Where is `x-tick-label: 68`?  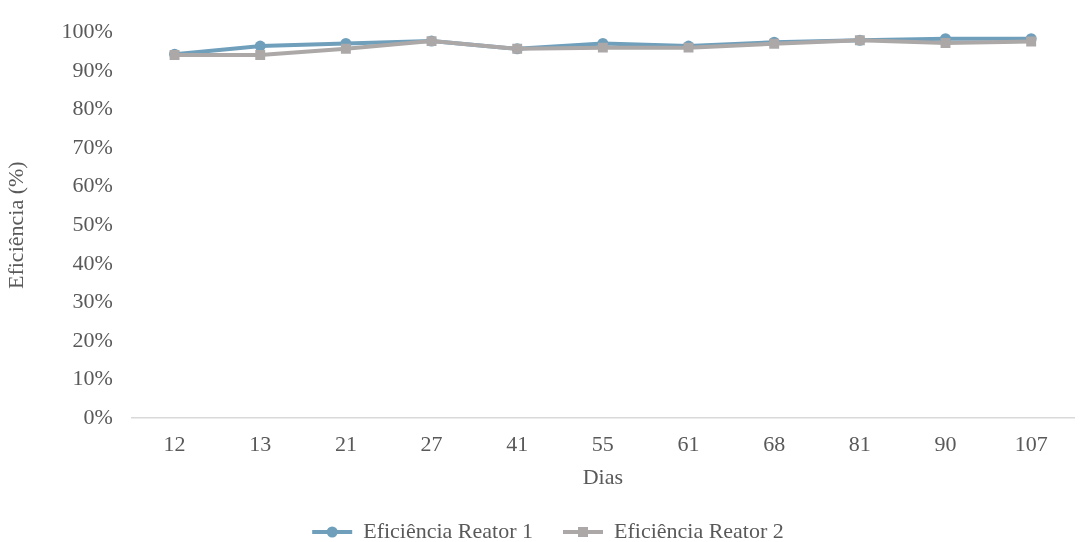
x-tick-label: 68 is located at coordinates (774, 444).